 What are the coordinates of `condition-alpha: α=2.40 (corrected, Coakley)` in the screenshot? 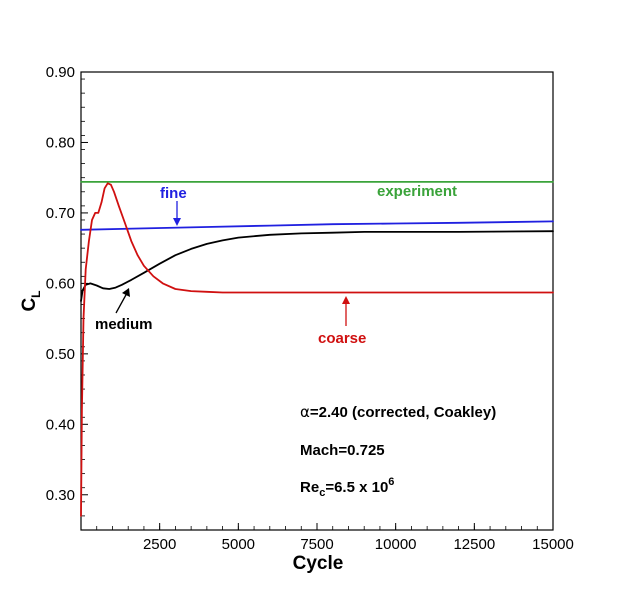 It's located at (398, 412).